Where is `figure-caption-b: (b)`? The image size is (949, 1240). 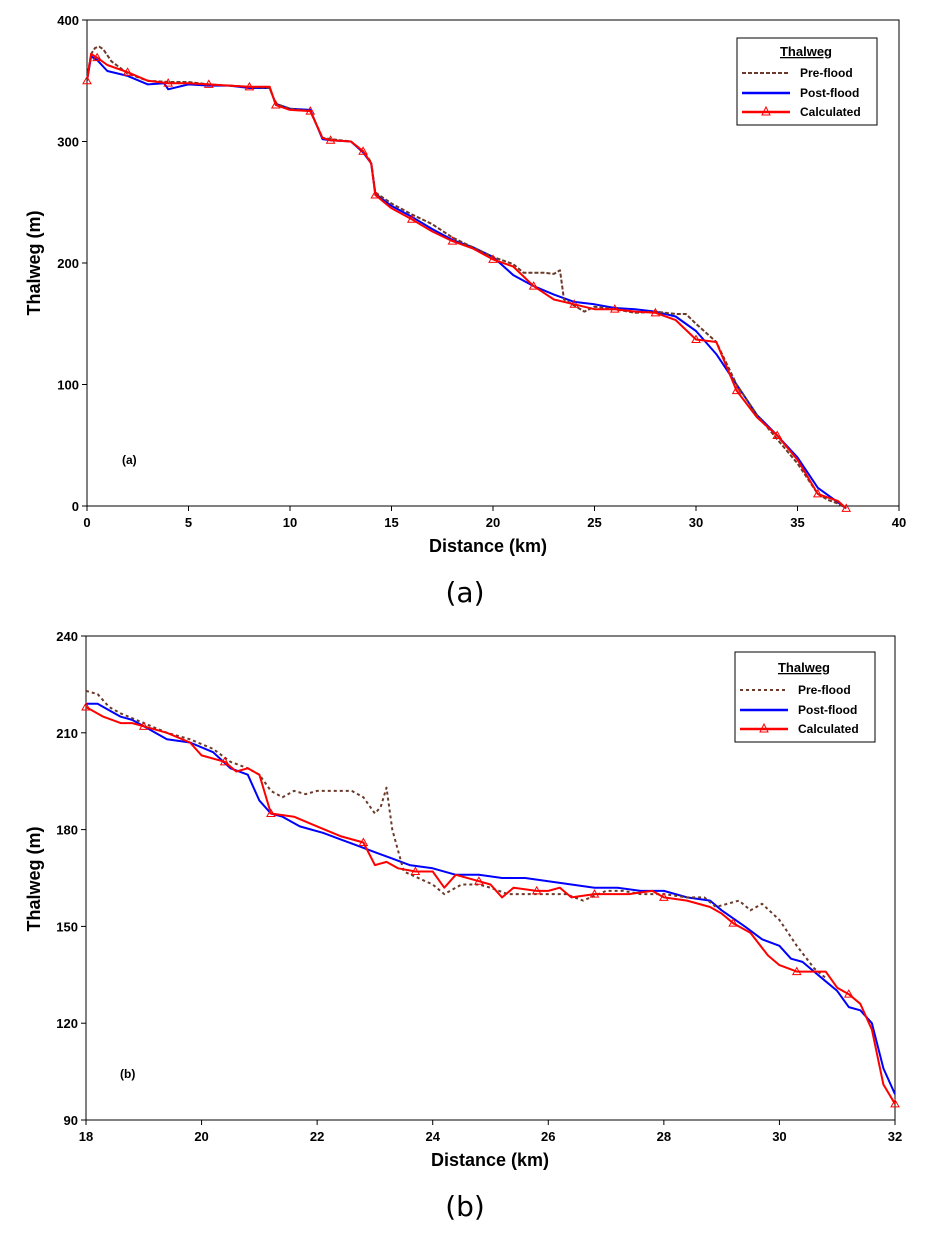
figure-caption-b: (b) is located at coordinates (465, 1206).